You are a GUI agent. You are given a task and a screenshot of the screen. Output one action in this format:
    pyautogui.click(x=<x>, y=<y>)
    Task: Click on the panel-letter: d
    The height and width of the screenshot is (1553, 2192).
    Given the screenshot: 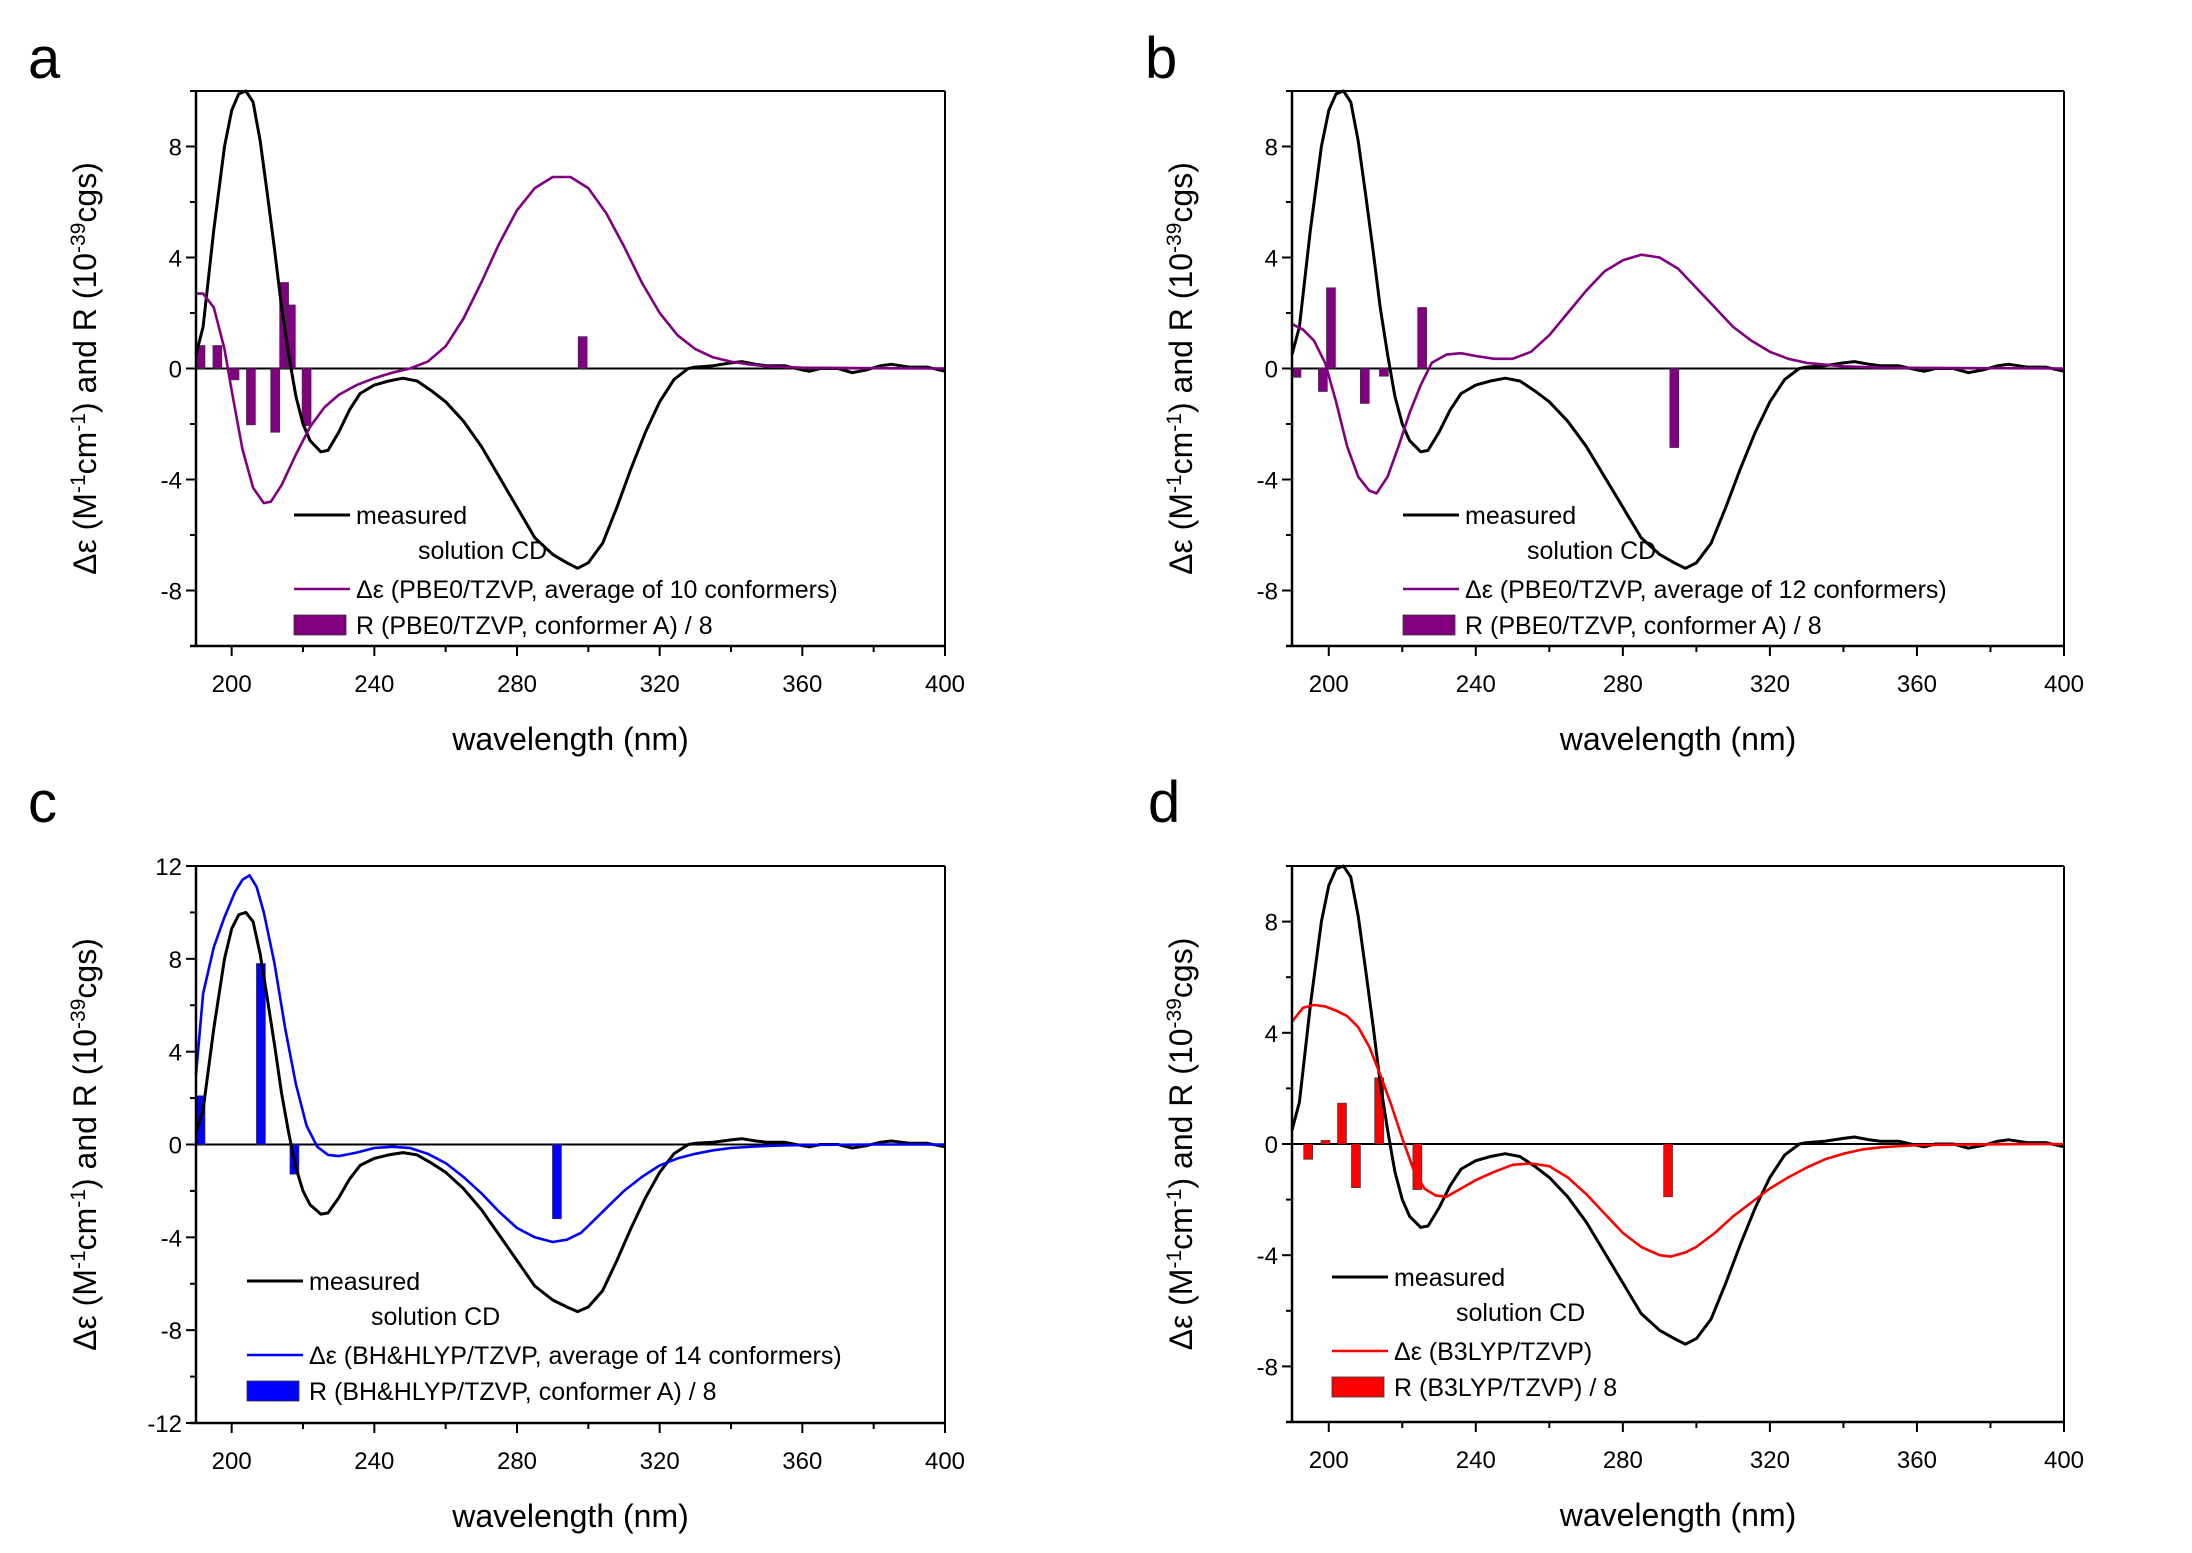 What is the action you would take?
    pyautogui.click(x=1164, y=802)
    